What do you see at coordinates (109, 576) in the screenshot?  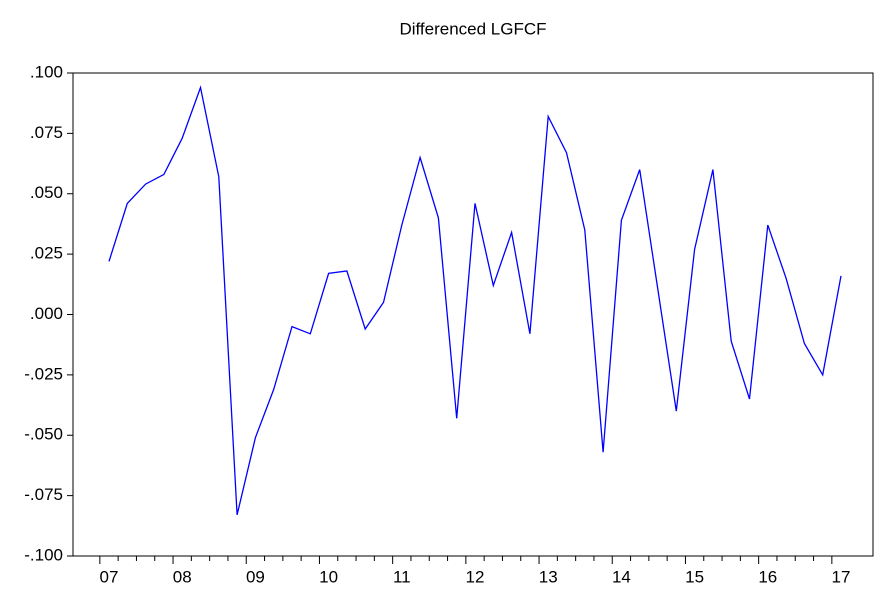 I see `x-tick-label: 07` at bounding box center [109, 576].